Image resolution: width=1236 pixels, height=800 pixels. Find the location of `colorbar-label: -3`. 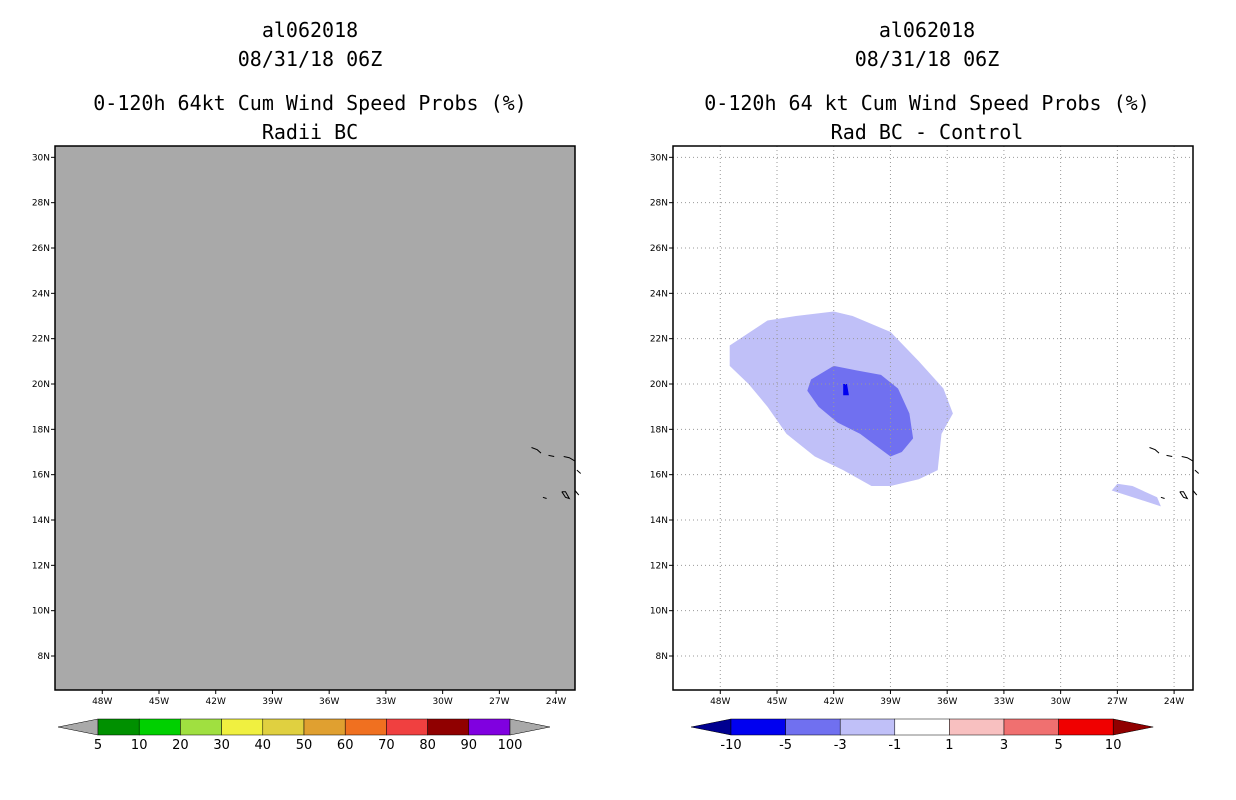

colorbar-label: -3 is located at coordinates (840, 745).